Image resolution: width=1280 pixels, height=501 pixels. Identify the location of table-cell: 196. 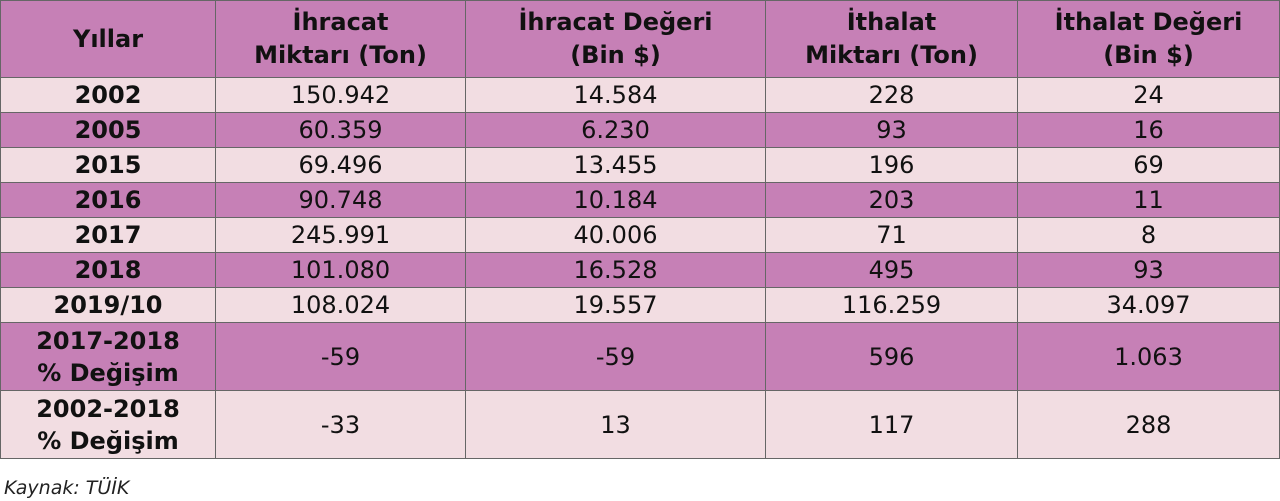
(891, 165).